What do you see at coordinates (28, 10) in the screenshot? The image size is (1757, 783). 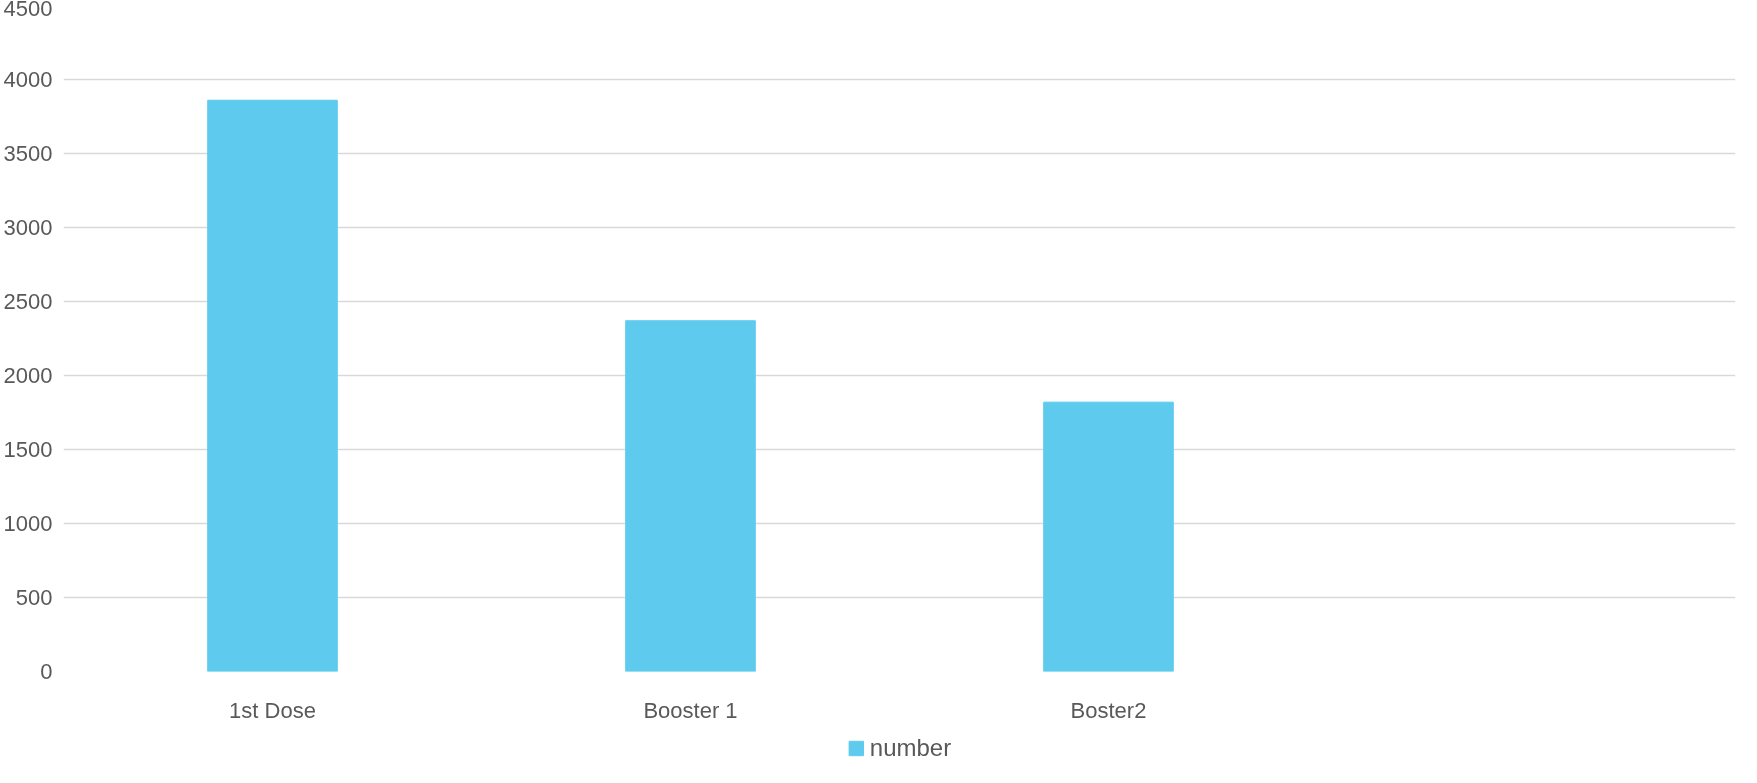 I see `y-tick-label: 4500` at bounding box center [28, 10].